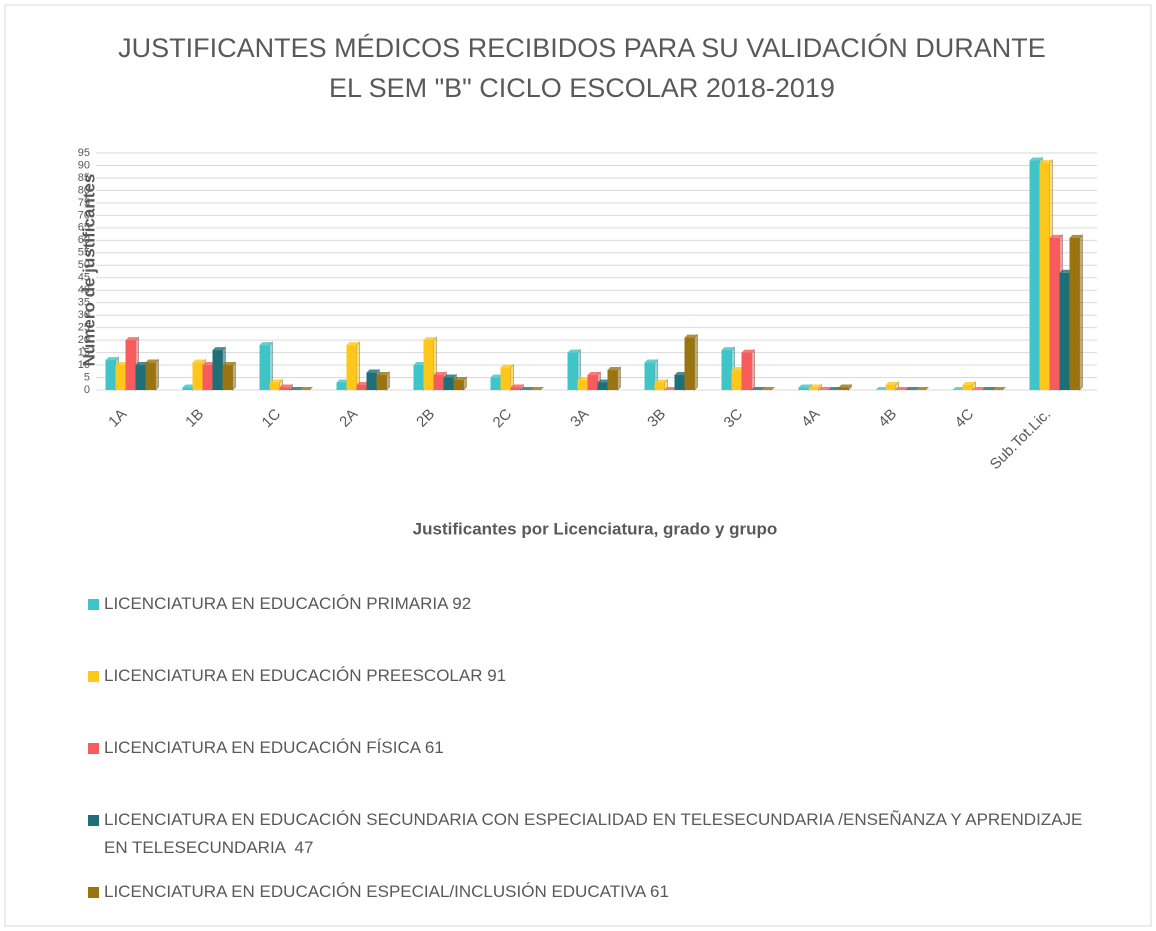 This screenshot has width=1156, height=931. Describe the element at coordinates (425, 418) in the screenshot. I see `x-tick-label: 2B` at that location.